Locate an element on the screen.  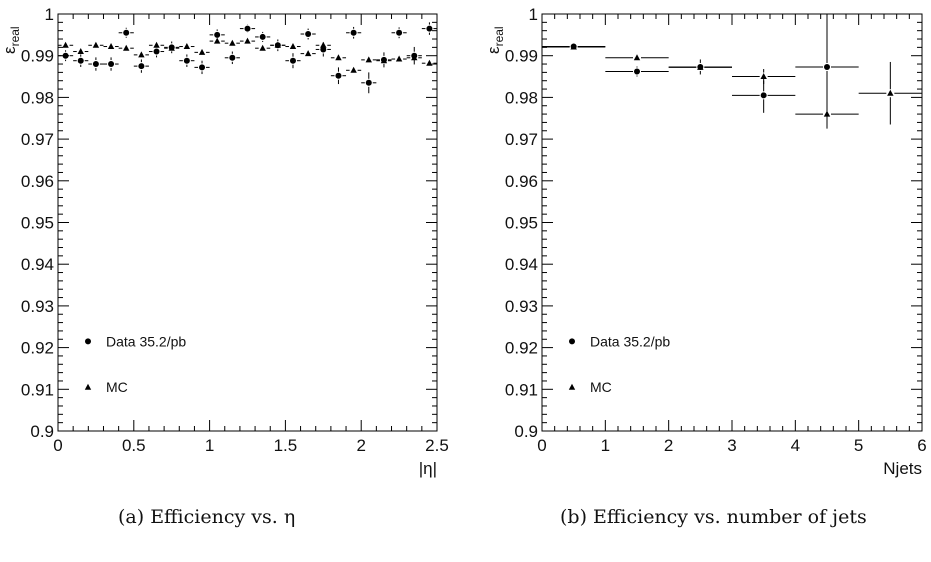
x-tick-label: 0.5 is located at coordinates (134, 445).